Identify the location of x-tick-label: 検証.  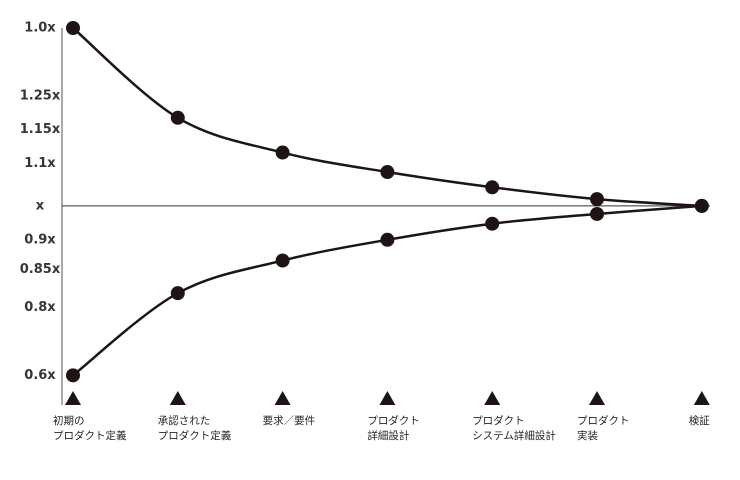
(699, 421).